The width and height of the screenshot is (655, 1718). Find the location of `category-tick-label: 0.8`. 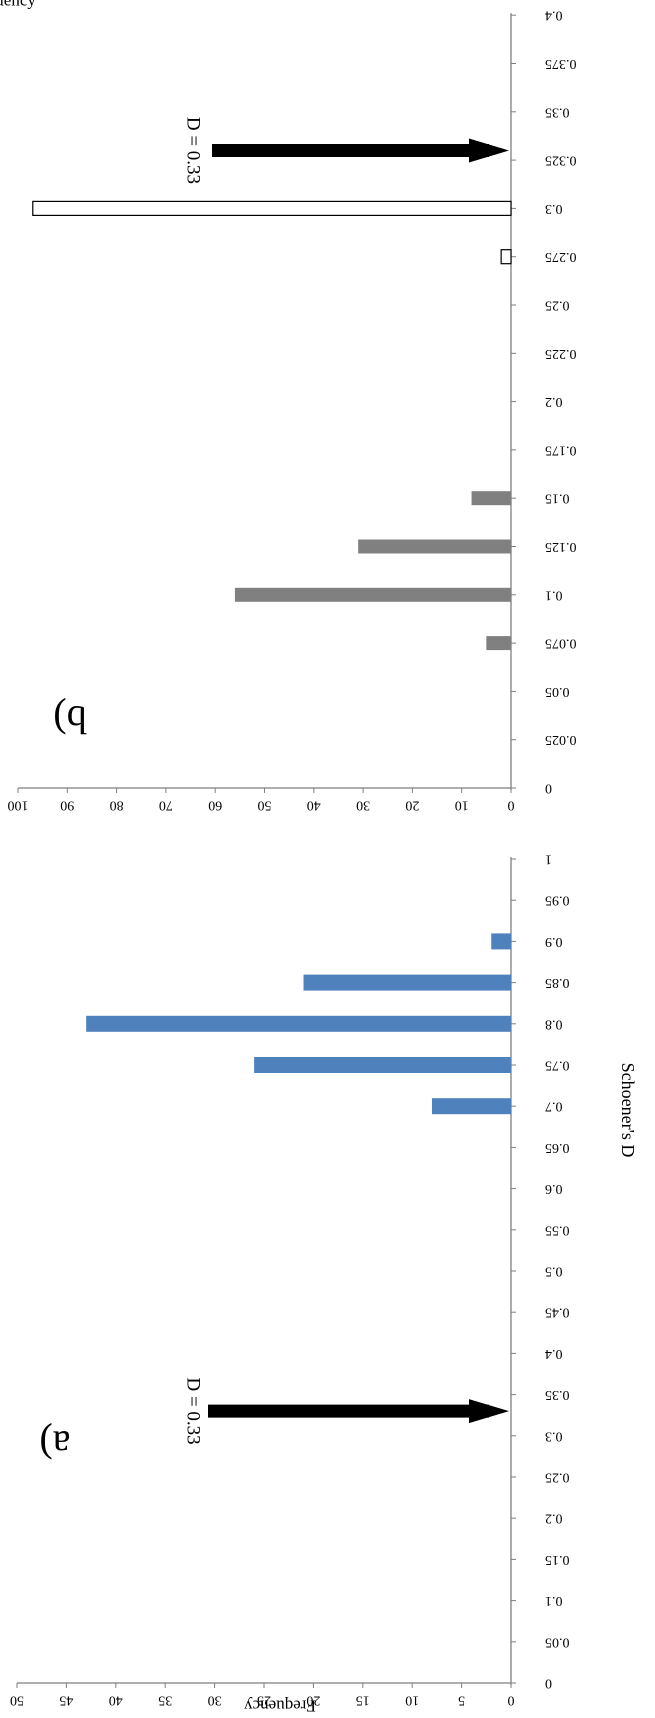

category-tick-label: 0.8 is located at coordinates (554, 1023).